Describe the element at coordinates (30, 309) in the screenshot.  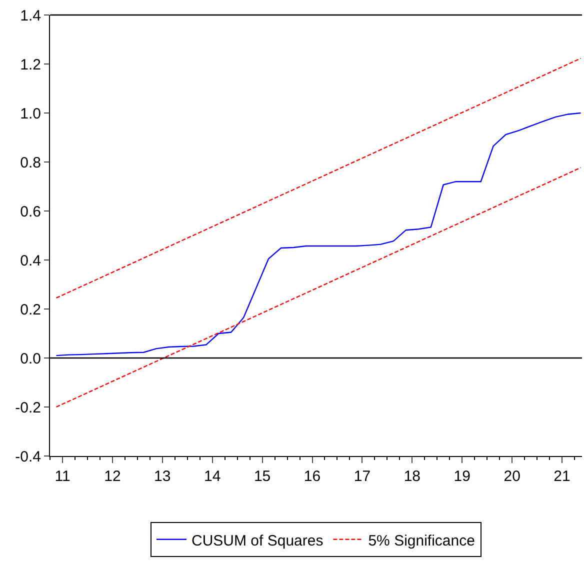
I see `y-tick-label: 0.2` at that location.